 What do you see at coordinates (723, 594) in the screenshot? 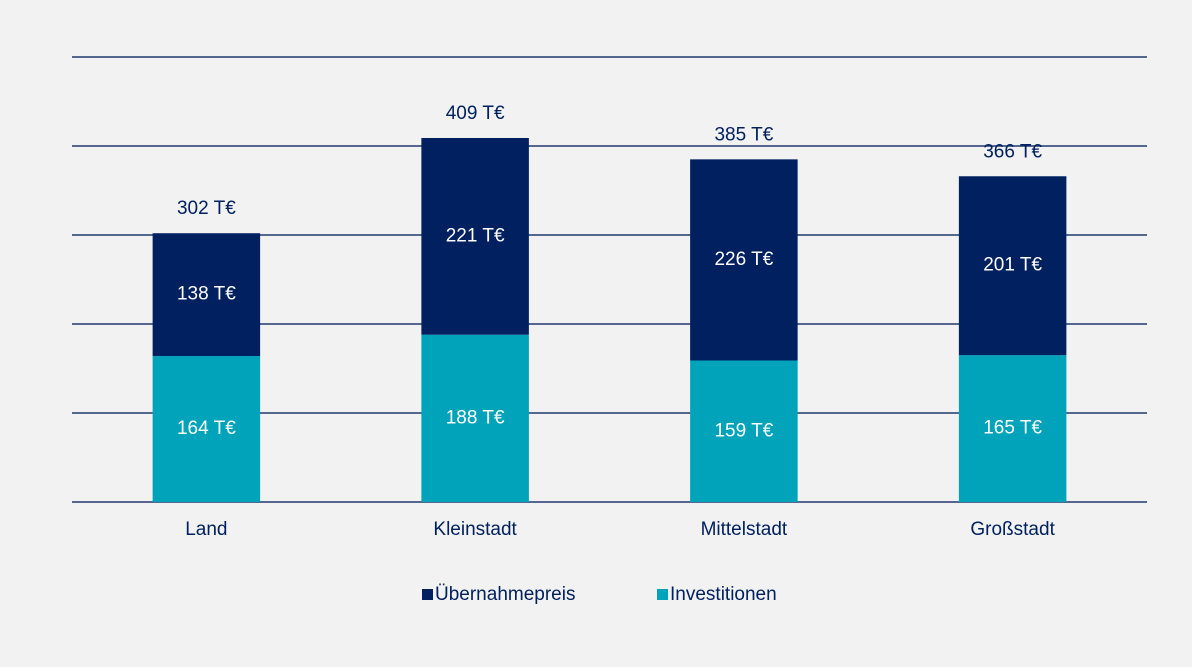
I see `legend-label: Investitionen` at bounding box center [723, 594].